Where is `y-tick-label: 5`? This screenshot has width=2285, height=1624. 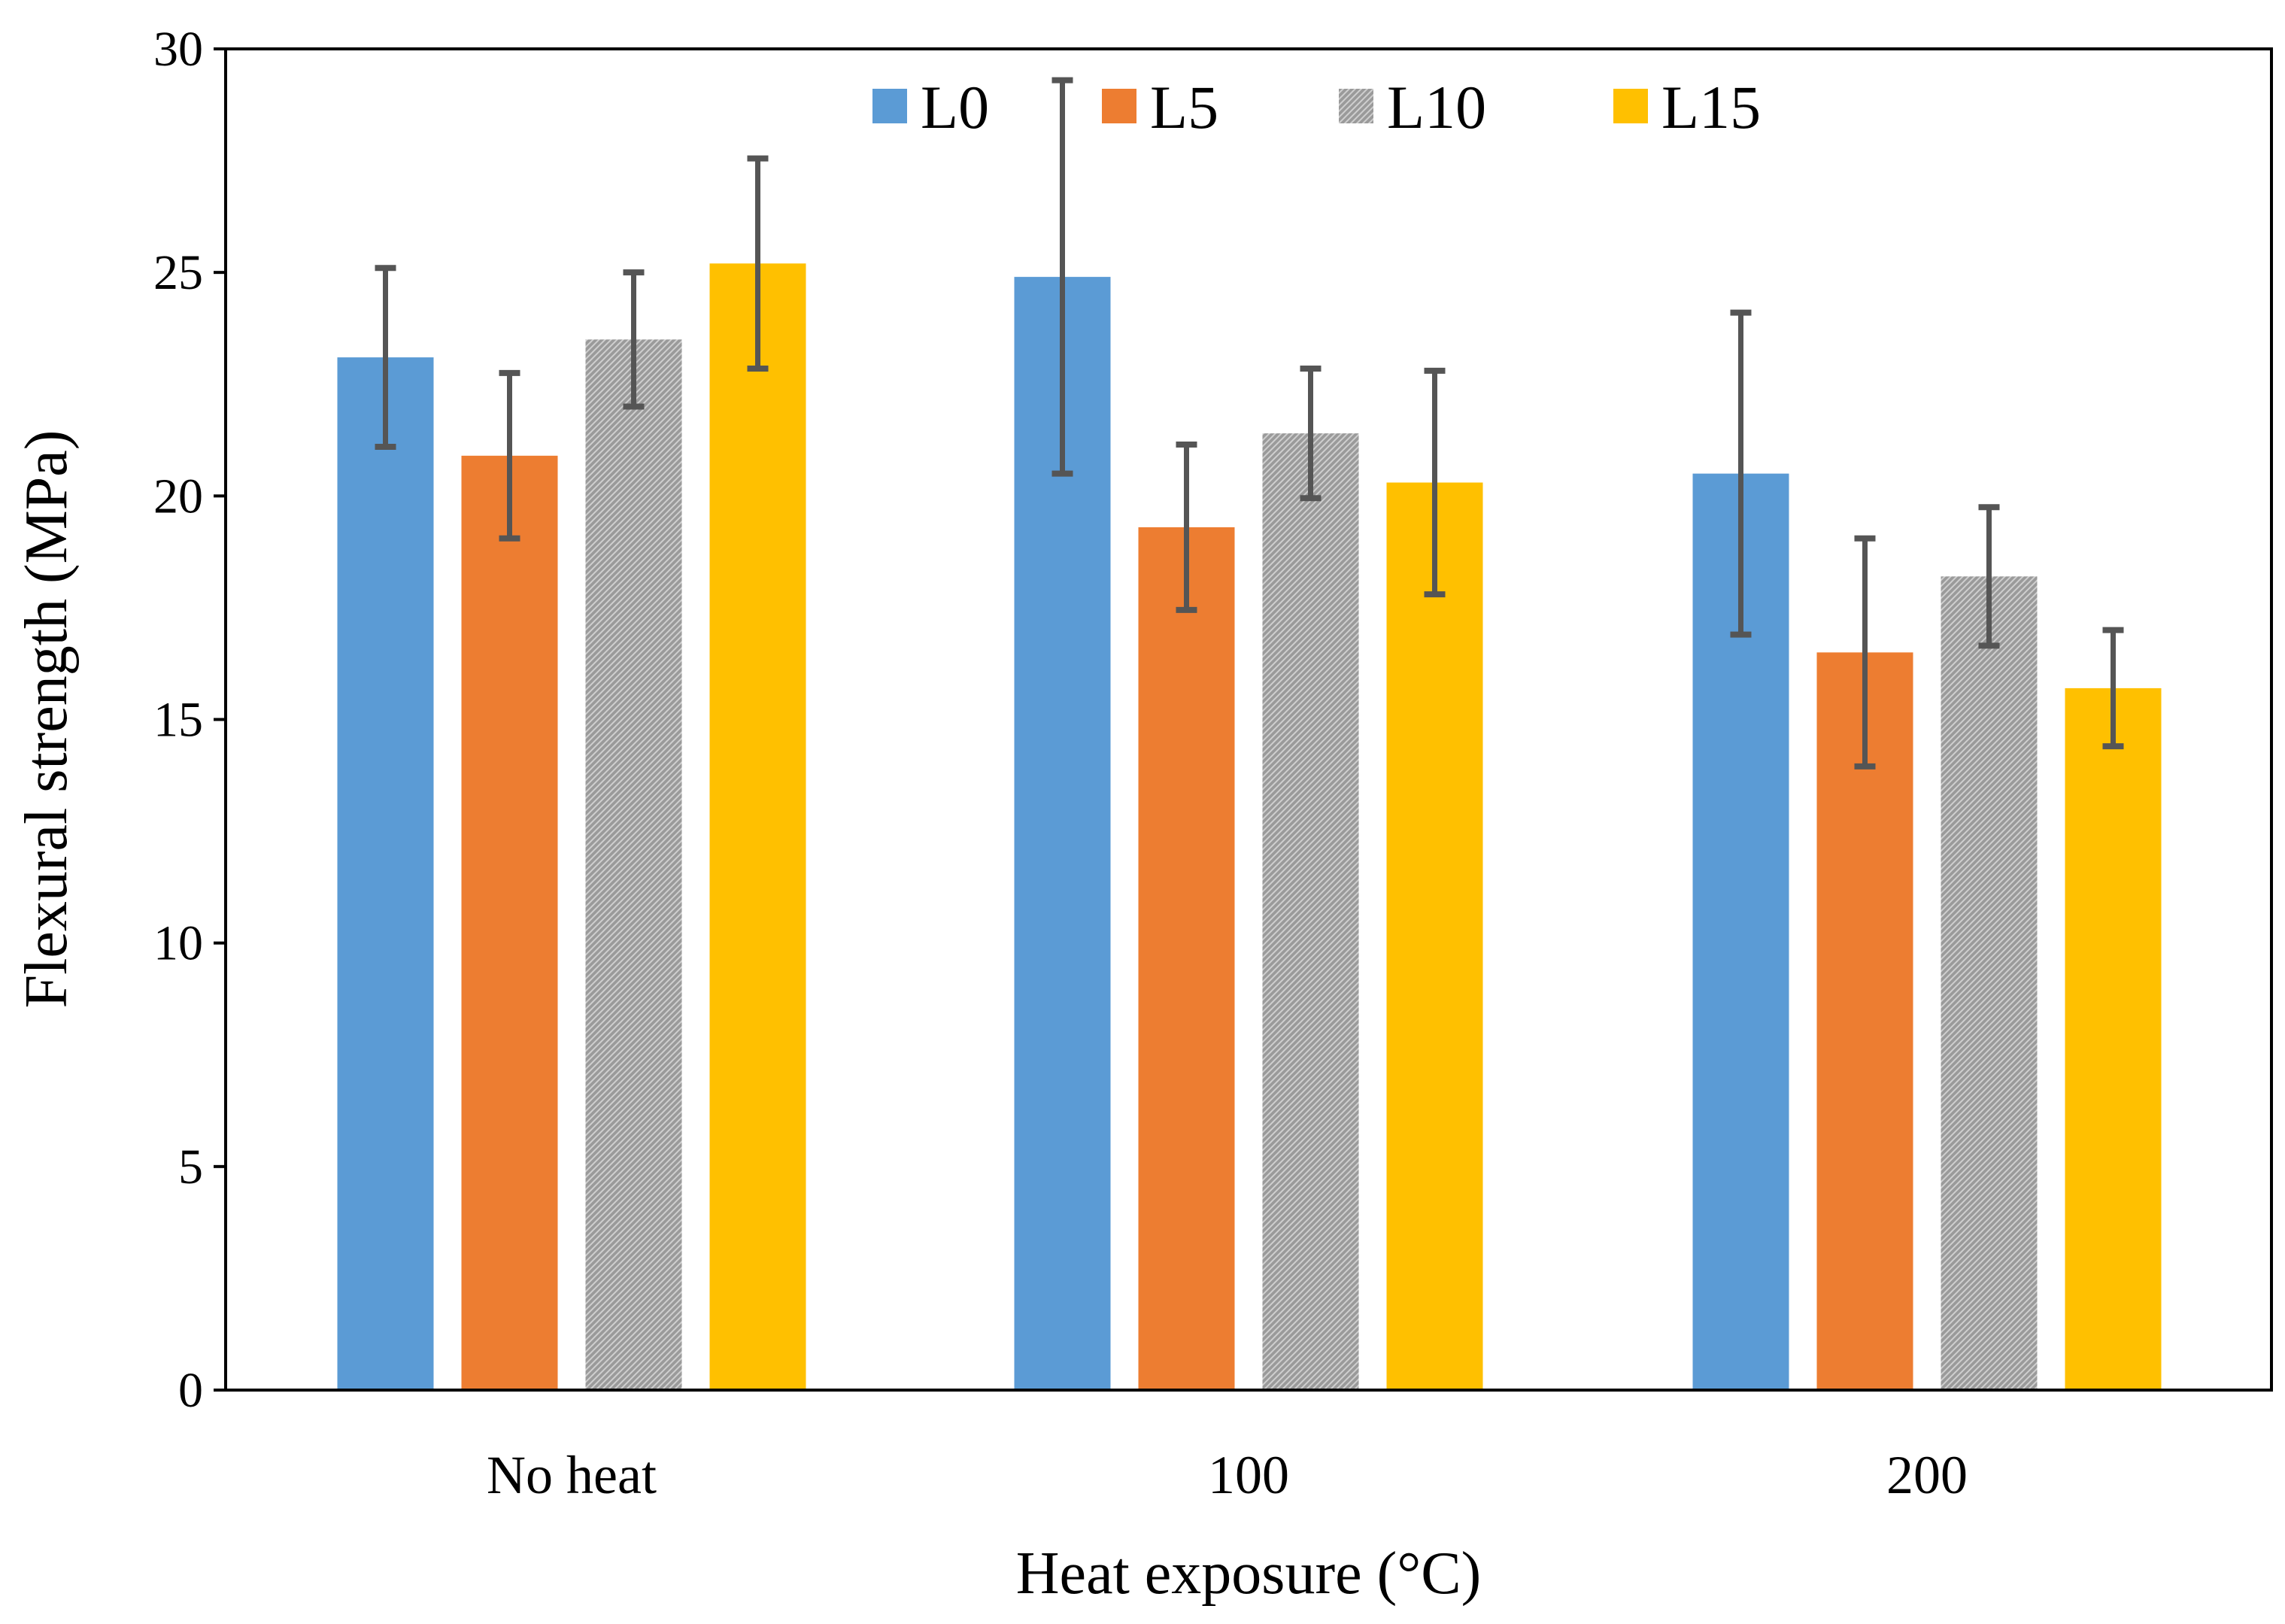 y-tick-label: 5 is located at coordinates (191, 1167).